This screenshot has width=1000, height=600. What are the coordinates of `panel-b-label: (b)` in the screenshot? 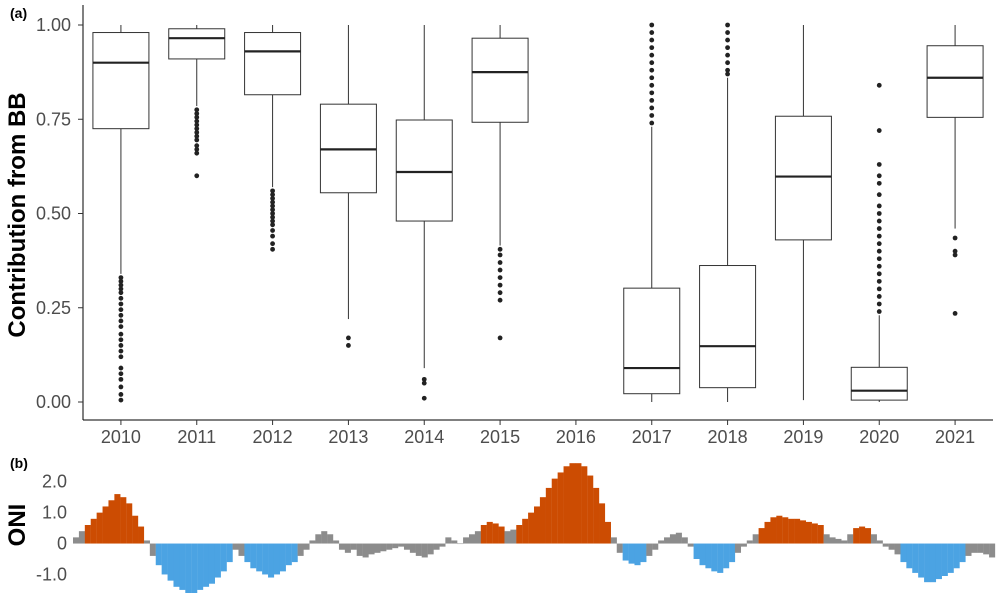 It's located at (19, 463).